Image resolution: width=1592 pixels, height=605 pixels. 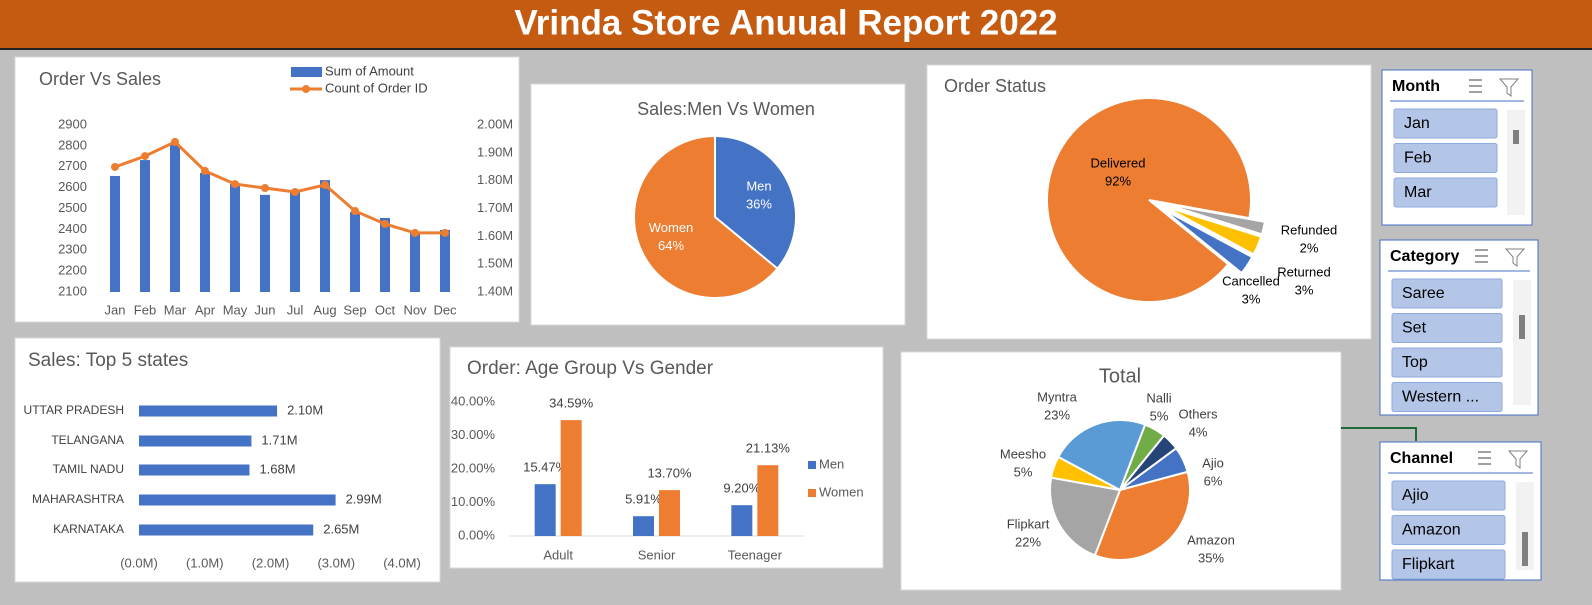 I want to click on x-tick-label: (2.0M), so click(x=271, y=562).